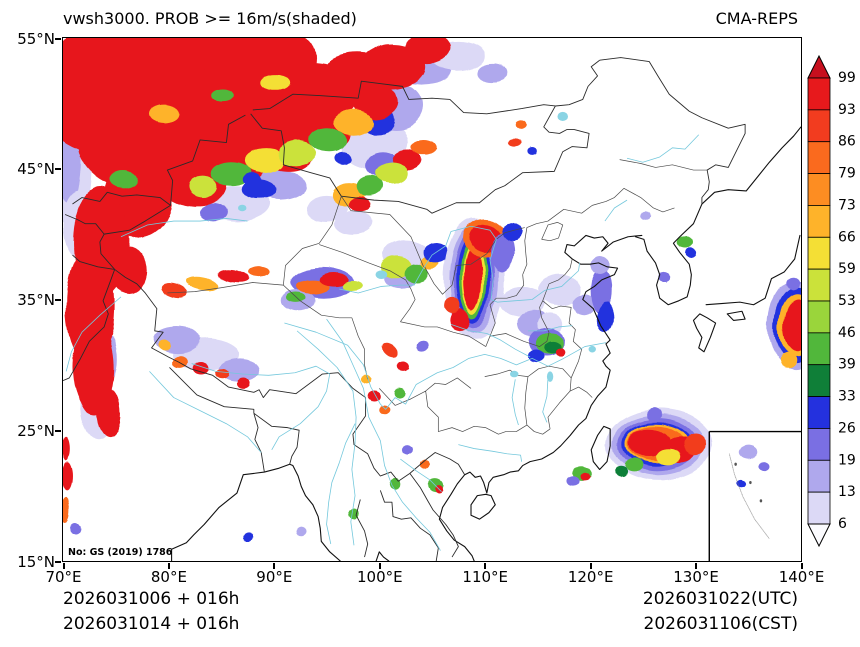  I want to click on coastline-japan-kyushu, so click(704, 333).